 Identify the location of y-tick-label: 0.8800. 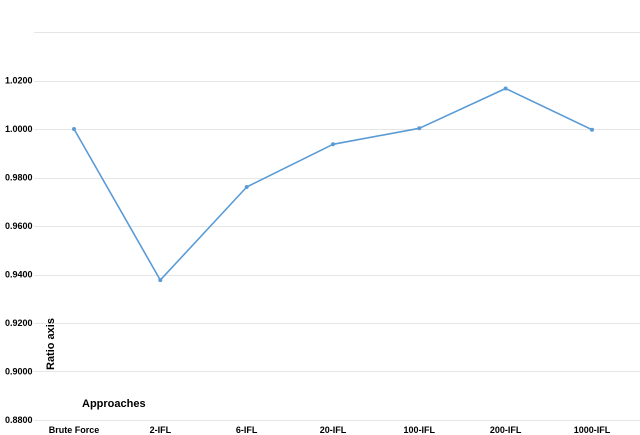
(19, 420).